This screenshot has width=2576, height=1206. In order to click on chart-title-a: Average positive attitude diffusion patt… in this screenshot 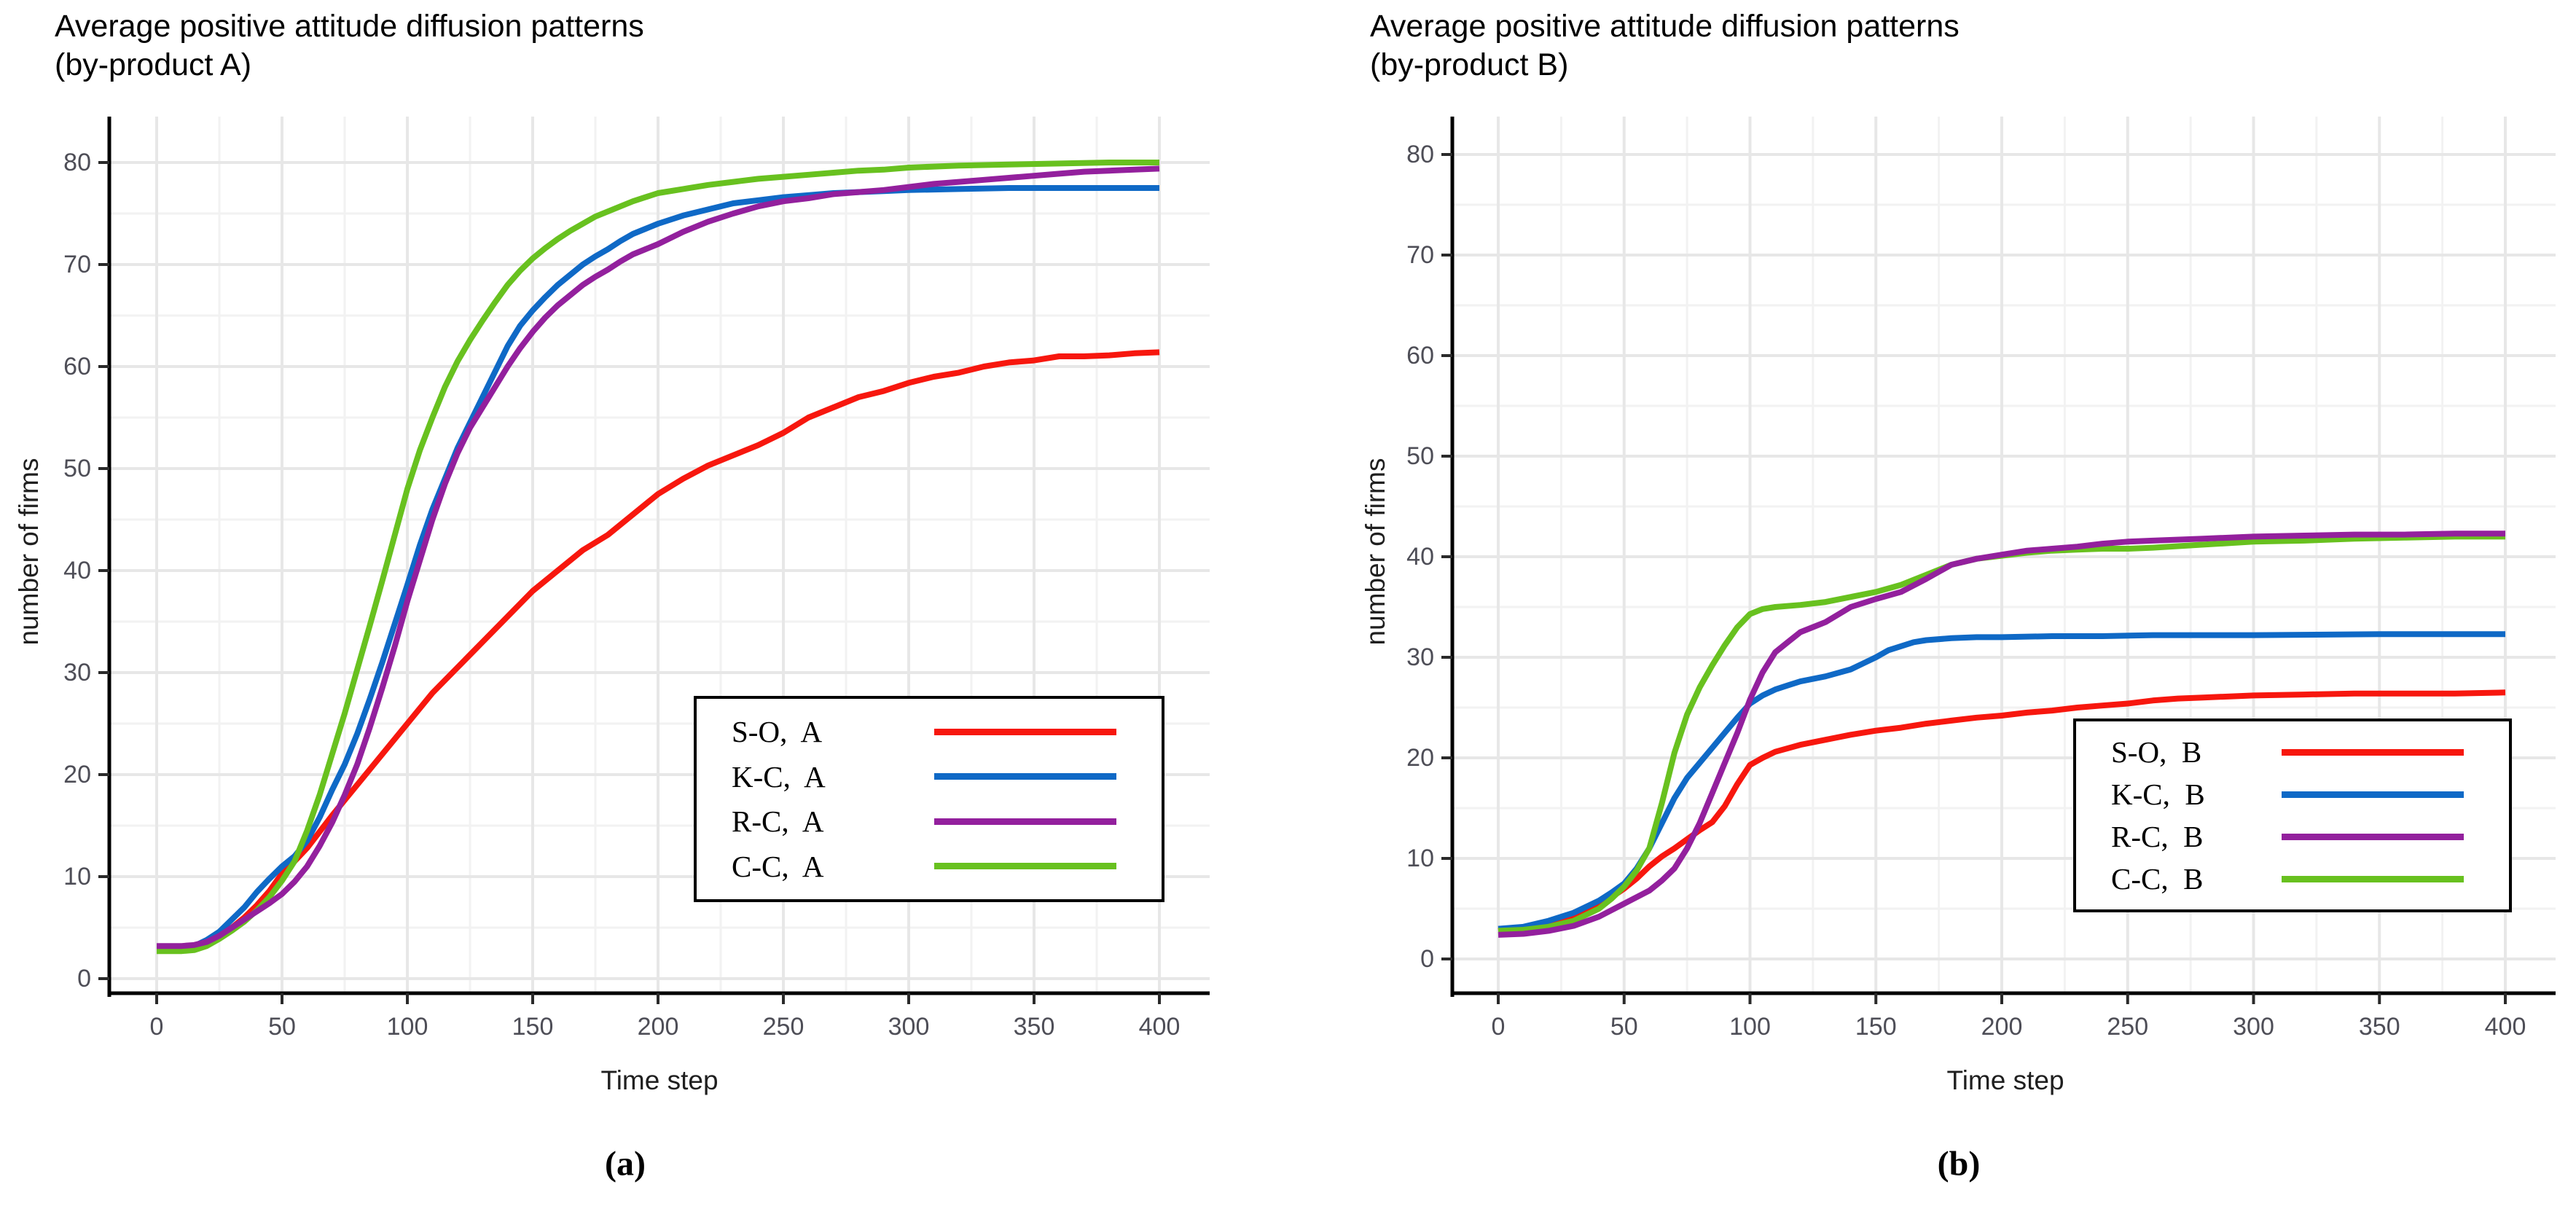, I will do `click(349, 46)`.